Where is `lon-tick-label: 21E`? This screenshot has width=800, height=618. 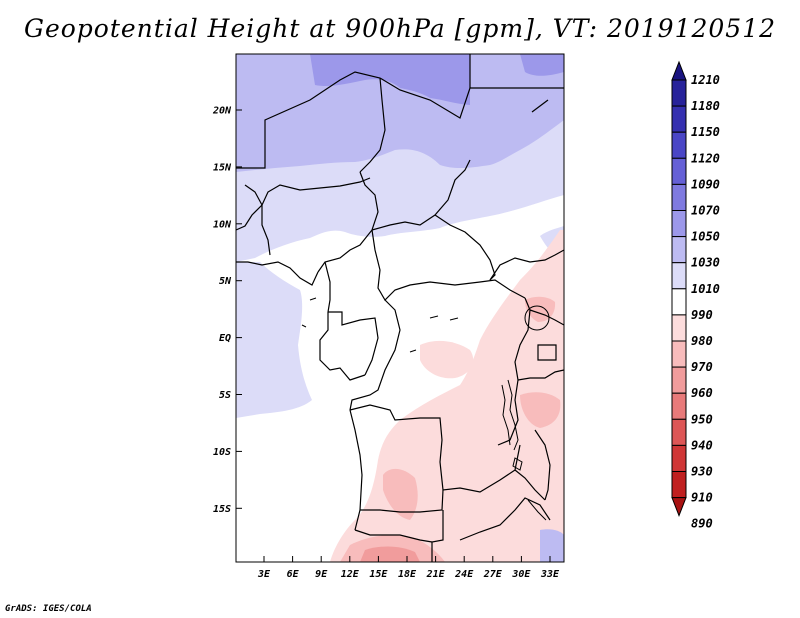 lon-tick-label: 21E is located at coordinates (436, 574).